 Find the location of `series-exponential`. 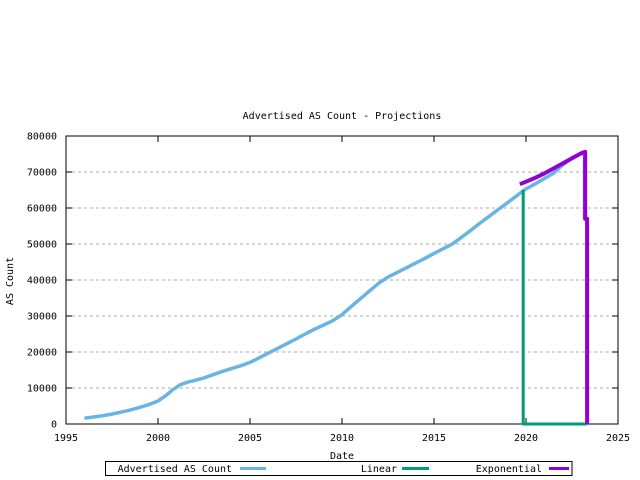

series-exponential is located at coordinates (554, 286).